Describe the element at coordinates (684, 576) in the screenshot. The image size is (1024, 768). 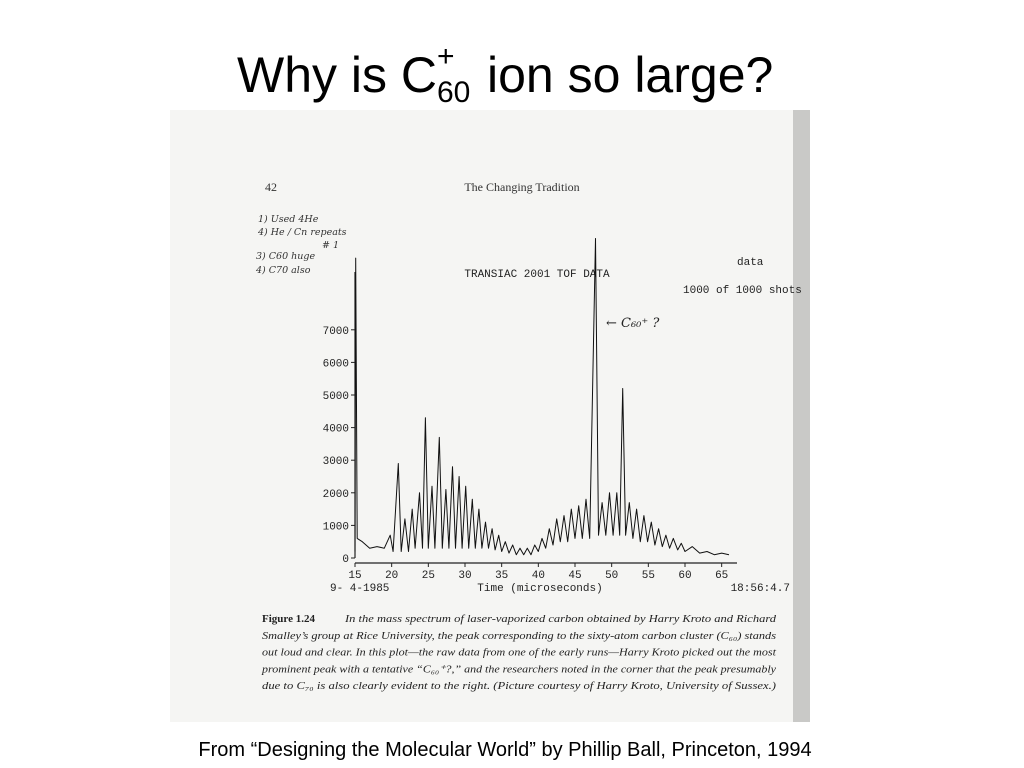
I see `x-tick-label: 60` at that location.